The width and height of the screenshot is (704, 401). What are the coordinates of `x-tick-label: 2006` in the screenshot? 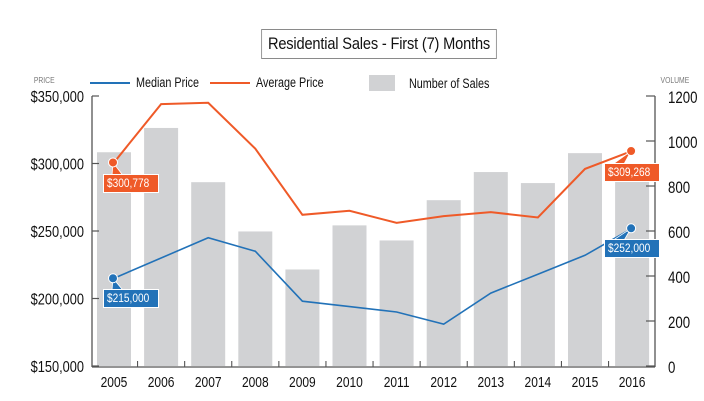 It's located at (161, 382).